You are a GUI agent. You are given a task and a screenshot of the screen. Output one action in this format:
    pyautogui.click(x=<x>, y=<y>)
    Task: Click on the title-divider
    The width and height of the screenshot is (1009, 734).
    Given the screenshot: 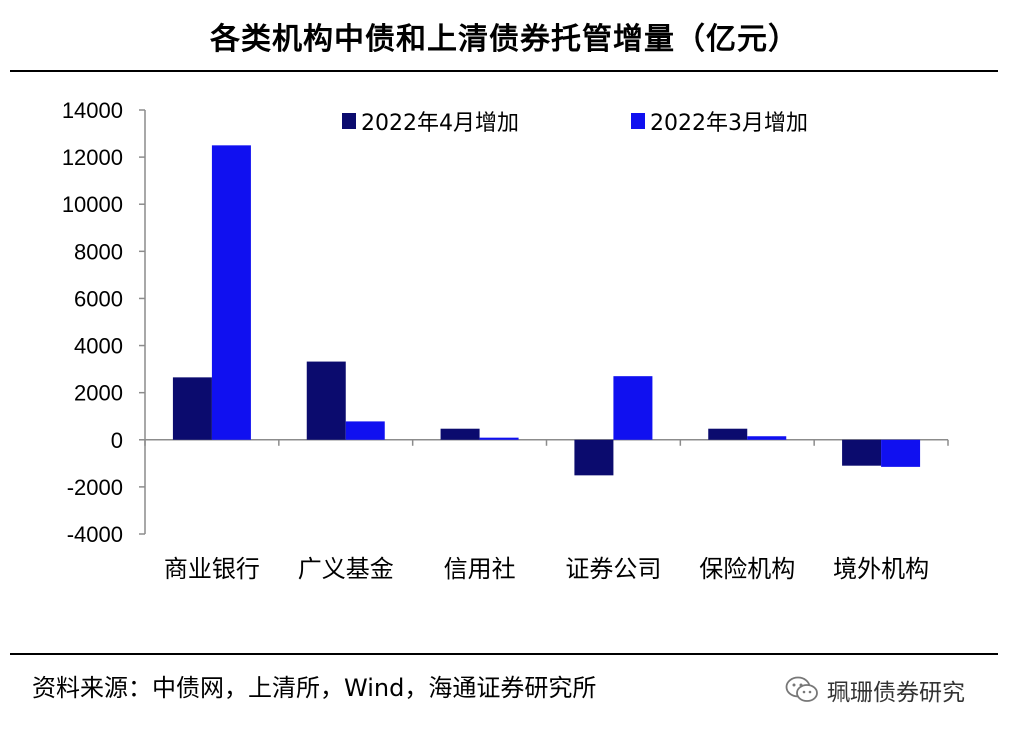 What is the action you would take?
    pyautogui.click(x=504, y=71)
    